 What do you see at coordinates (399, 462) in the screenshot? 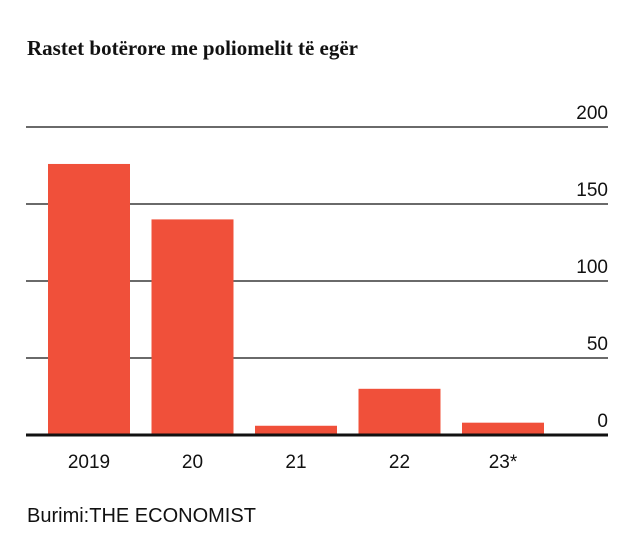
I see `x-tick-label: 22` at bounding box center [399, 462].